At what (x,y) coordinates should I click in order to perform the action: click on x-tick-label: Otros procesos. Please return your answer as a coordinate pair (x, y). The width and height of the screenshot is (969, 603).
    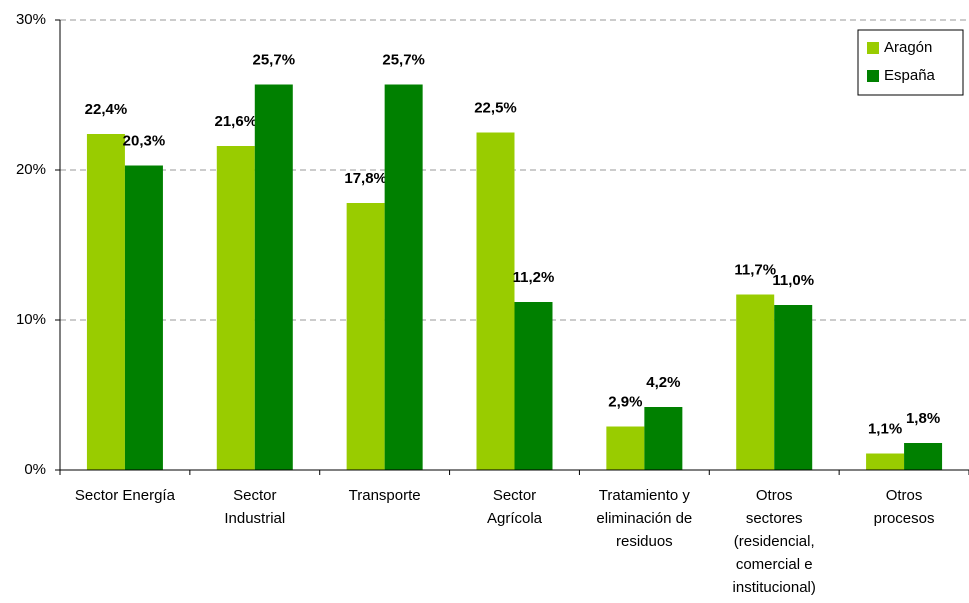
    Looking at the image, I should click on (904, 507).